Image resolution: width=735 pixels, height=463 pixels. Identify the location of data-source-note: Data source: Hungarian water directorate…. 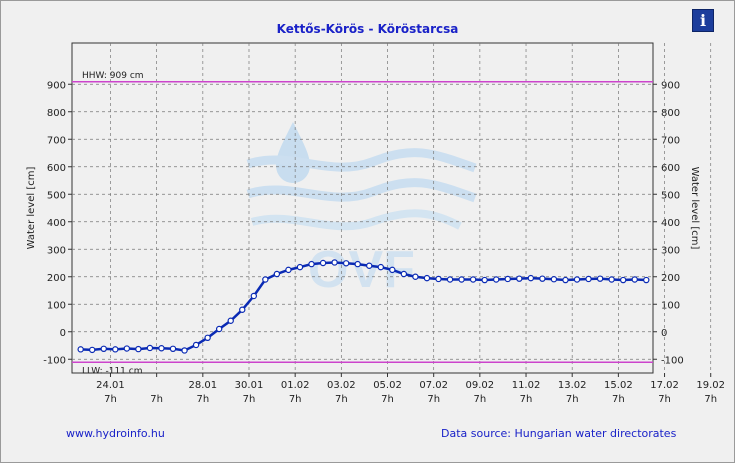
(559, 433).